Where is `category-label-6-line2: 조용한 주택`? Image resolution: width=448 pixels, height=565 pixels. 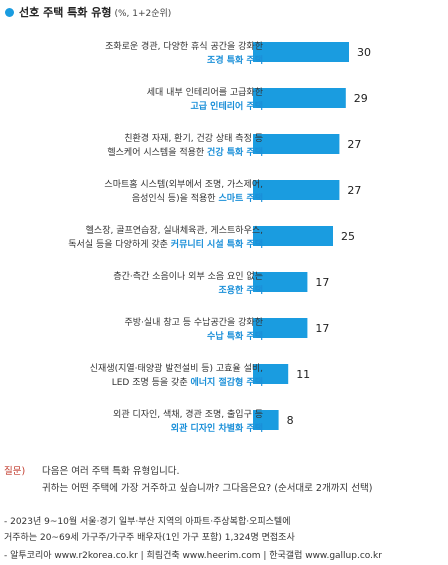
category-label-6-line2: 조용한 주택 is located at coordinates (240, 290).